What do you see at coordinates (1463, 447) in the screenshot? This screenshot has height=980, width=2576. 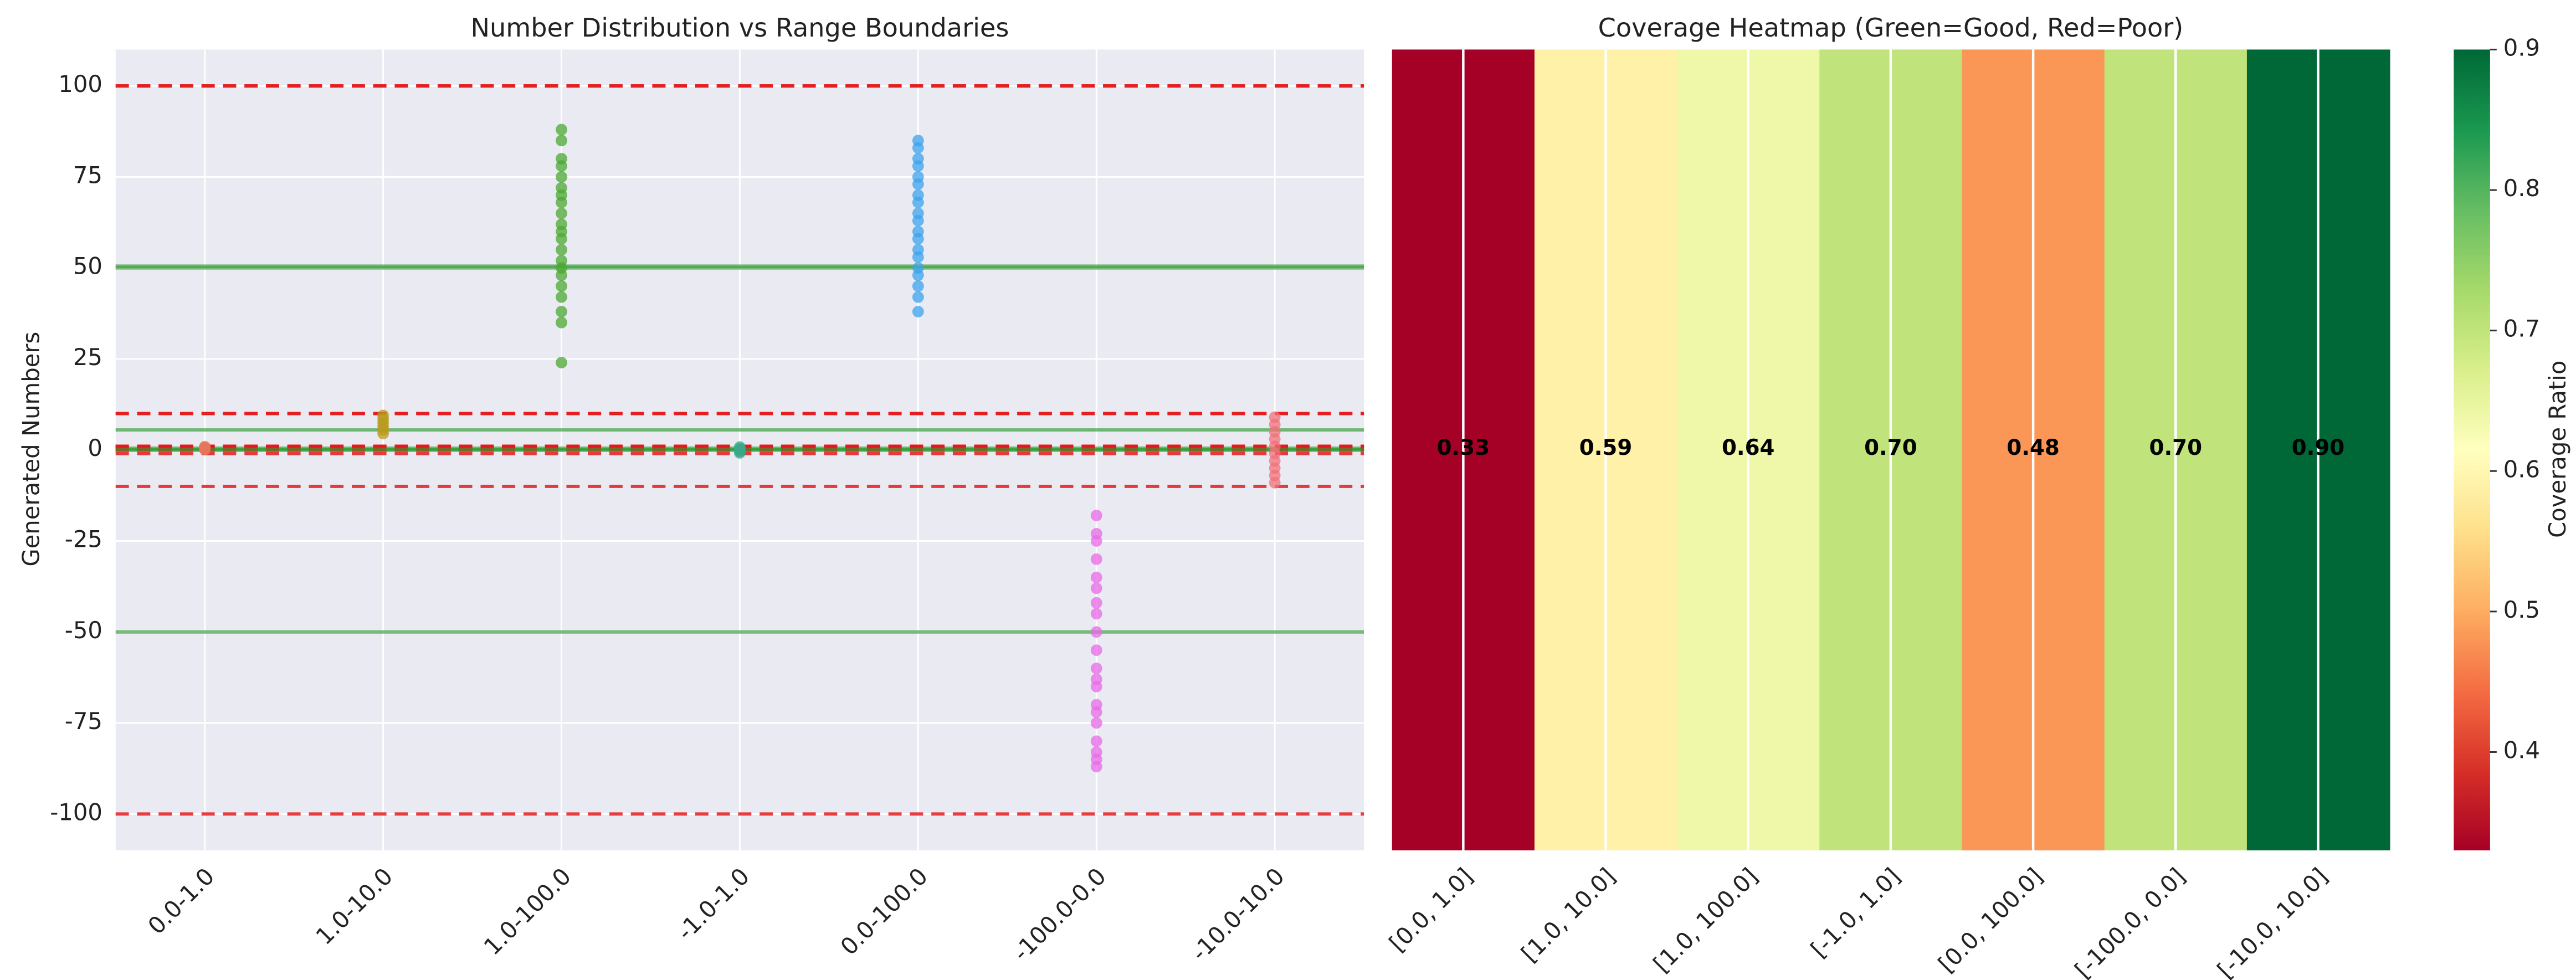 I see `value-label: 0.33` at bounding box center [1463, 447].